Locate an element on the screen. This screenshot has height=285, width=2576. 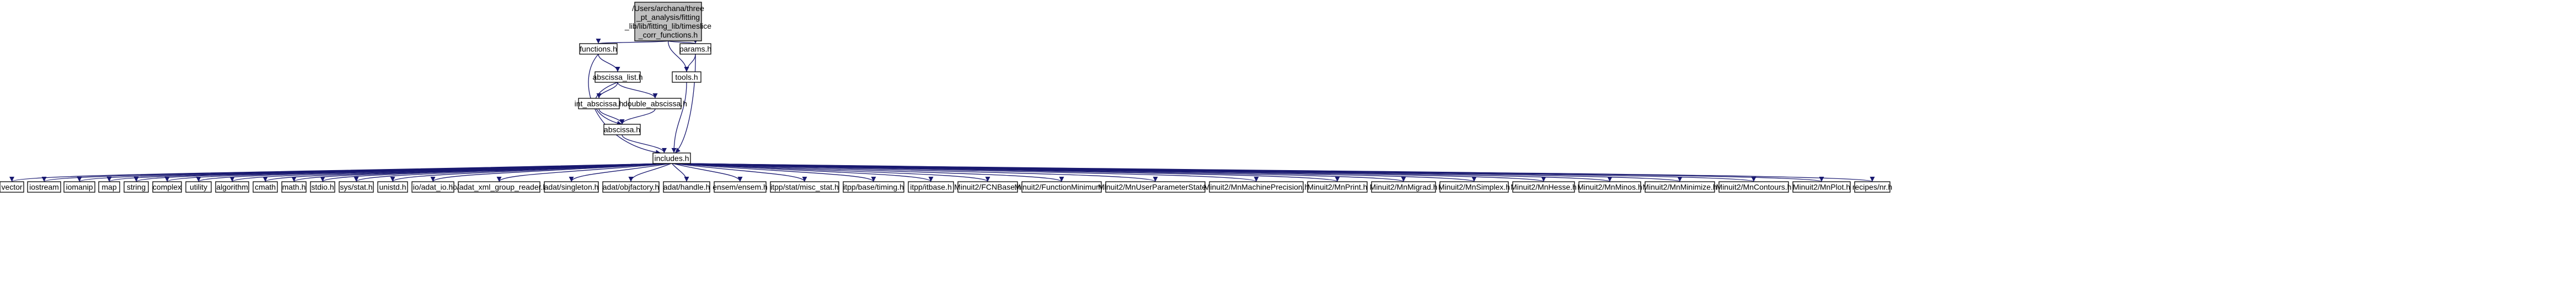
node-mnprint: Minuit2/MnPrint.h is located at coordinates (1337, 187).